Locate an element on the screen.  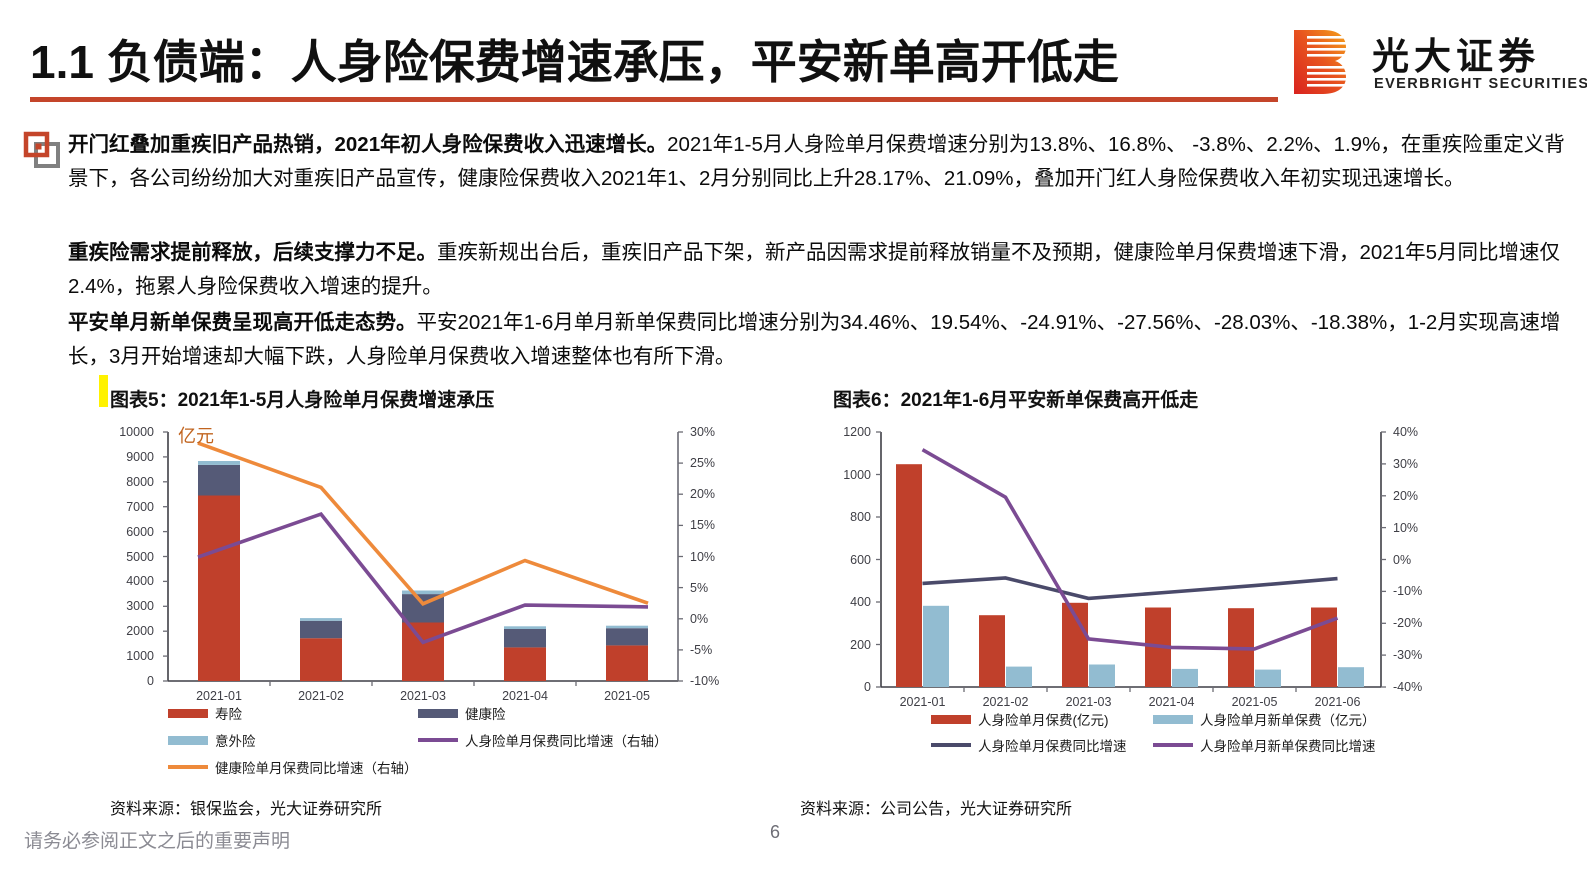
legend-item-health-growth: 健康险单月保费同比增速（右轴） is located at coordinates (293, 767).